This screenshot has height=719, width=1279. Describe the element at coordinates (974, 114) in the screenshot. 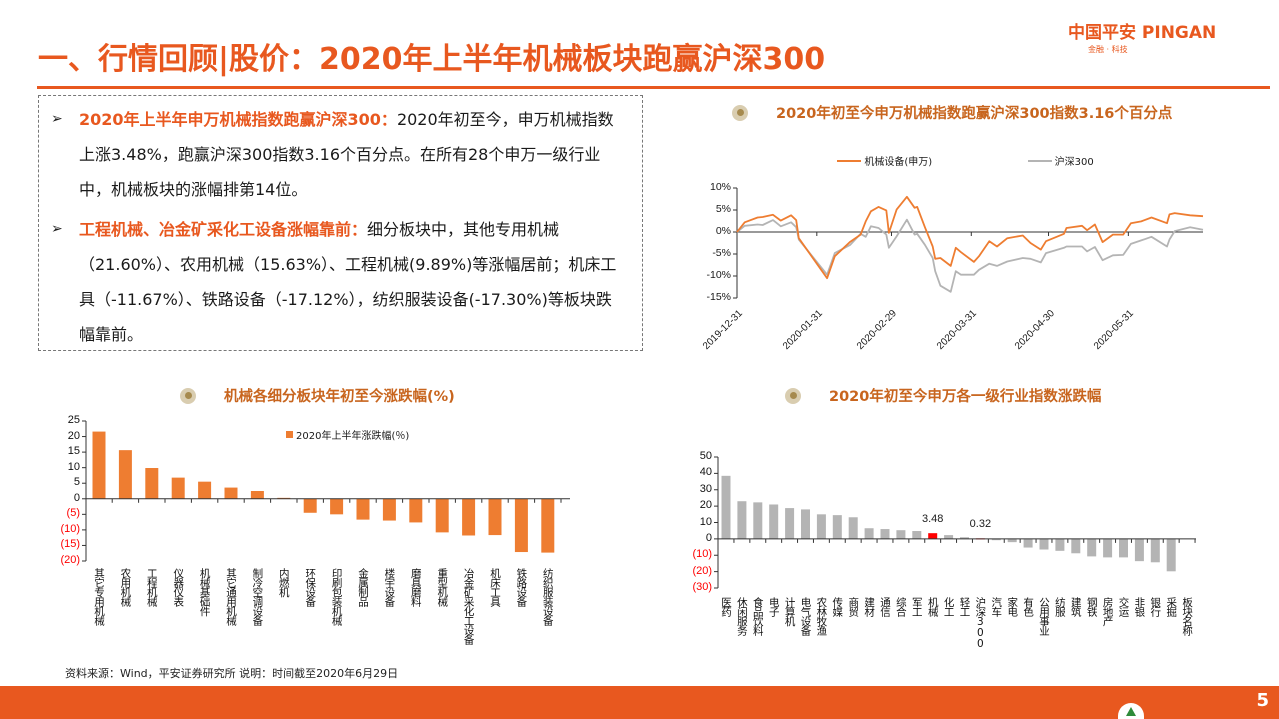

I see `chart-title-text: 2020年初至今申万机械指数跑赢沪深300指数3.16个百分点` at that location.